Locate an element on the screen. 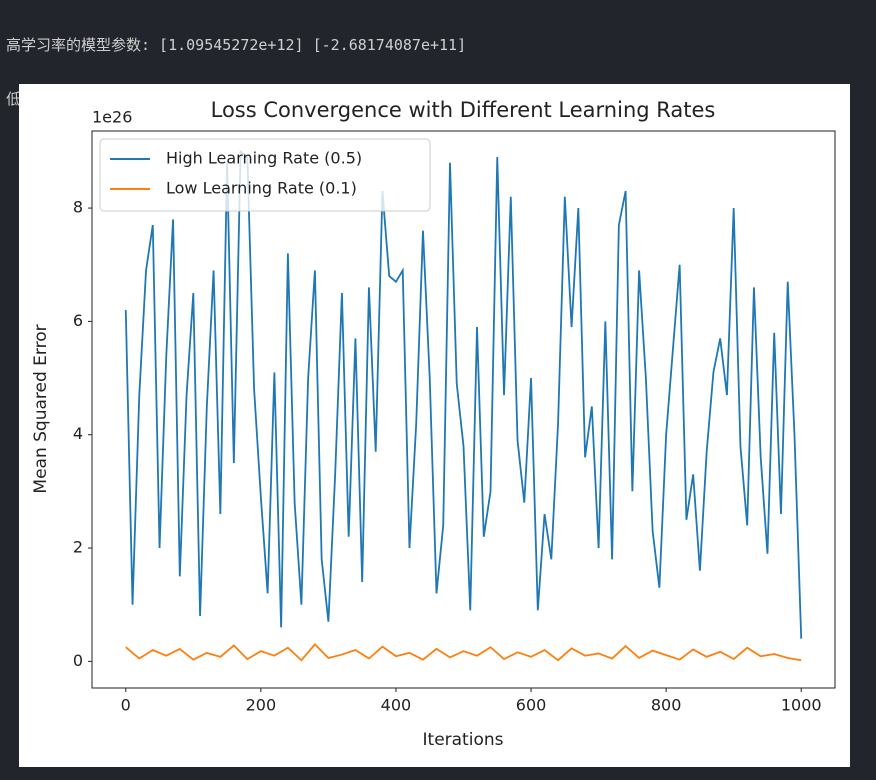  x-tick-label: 400 is located at coordinates (396, 705).